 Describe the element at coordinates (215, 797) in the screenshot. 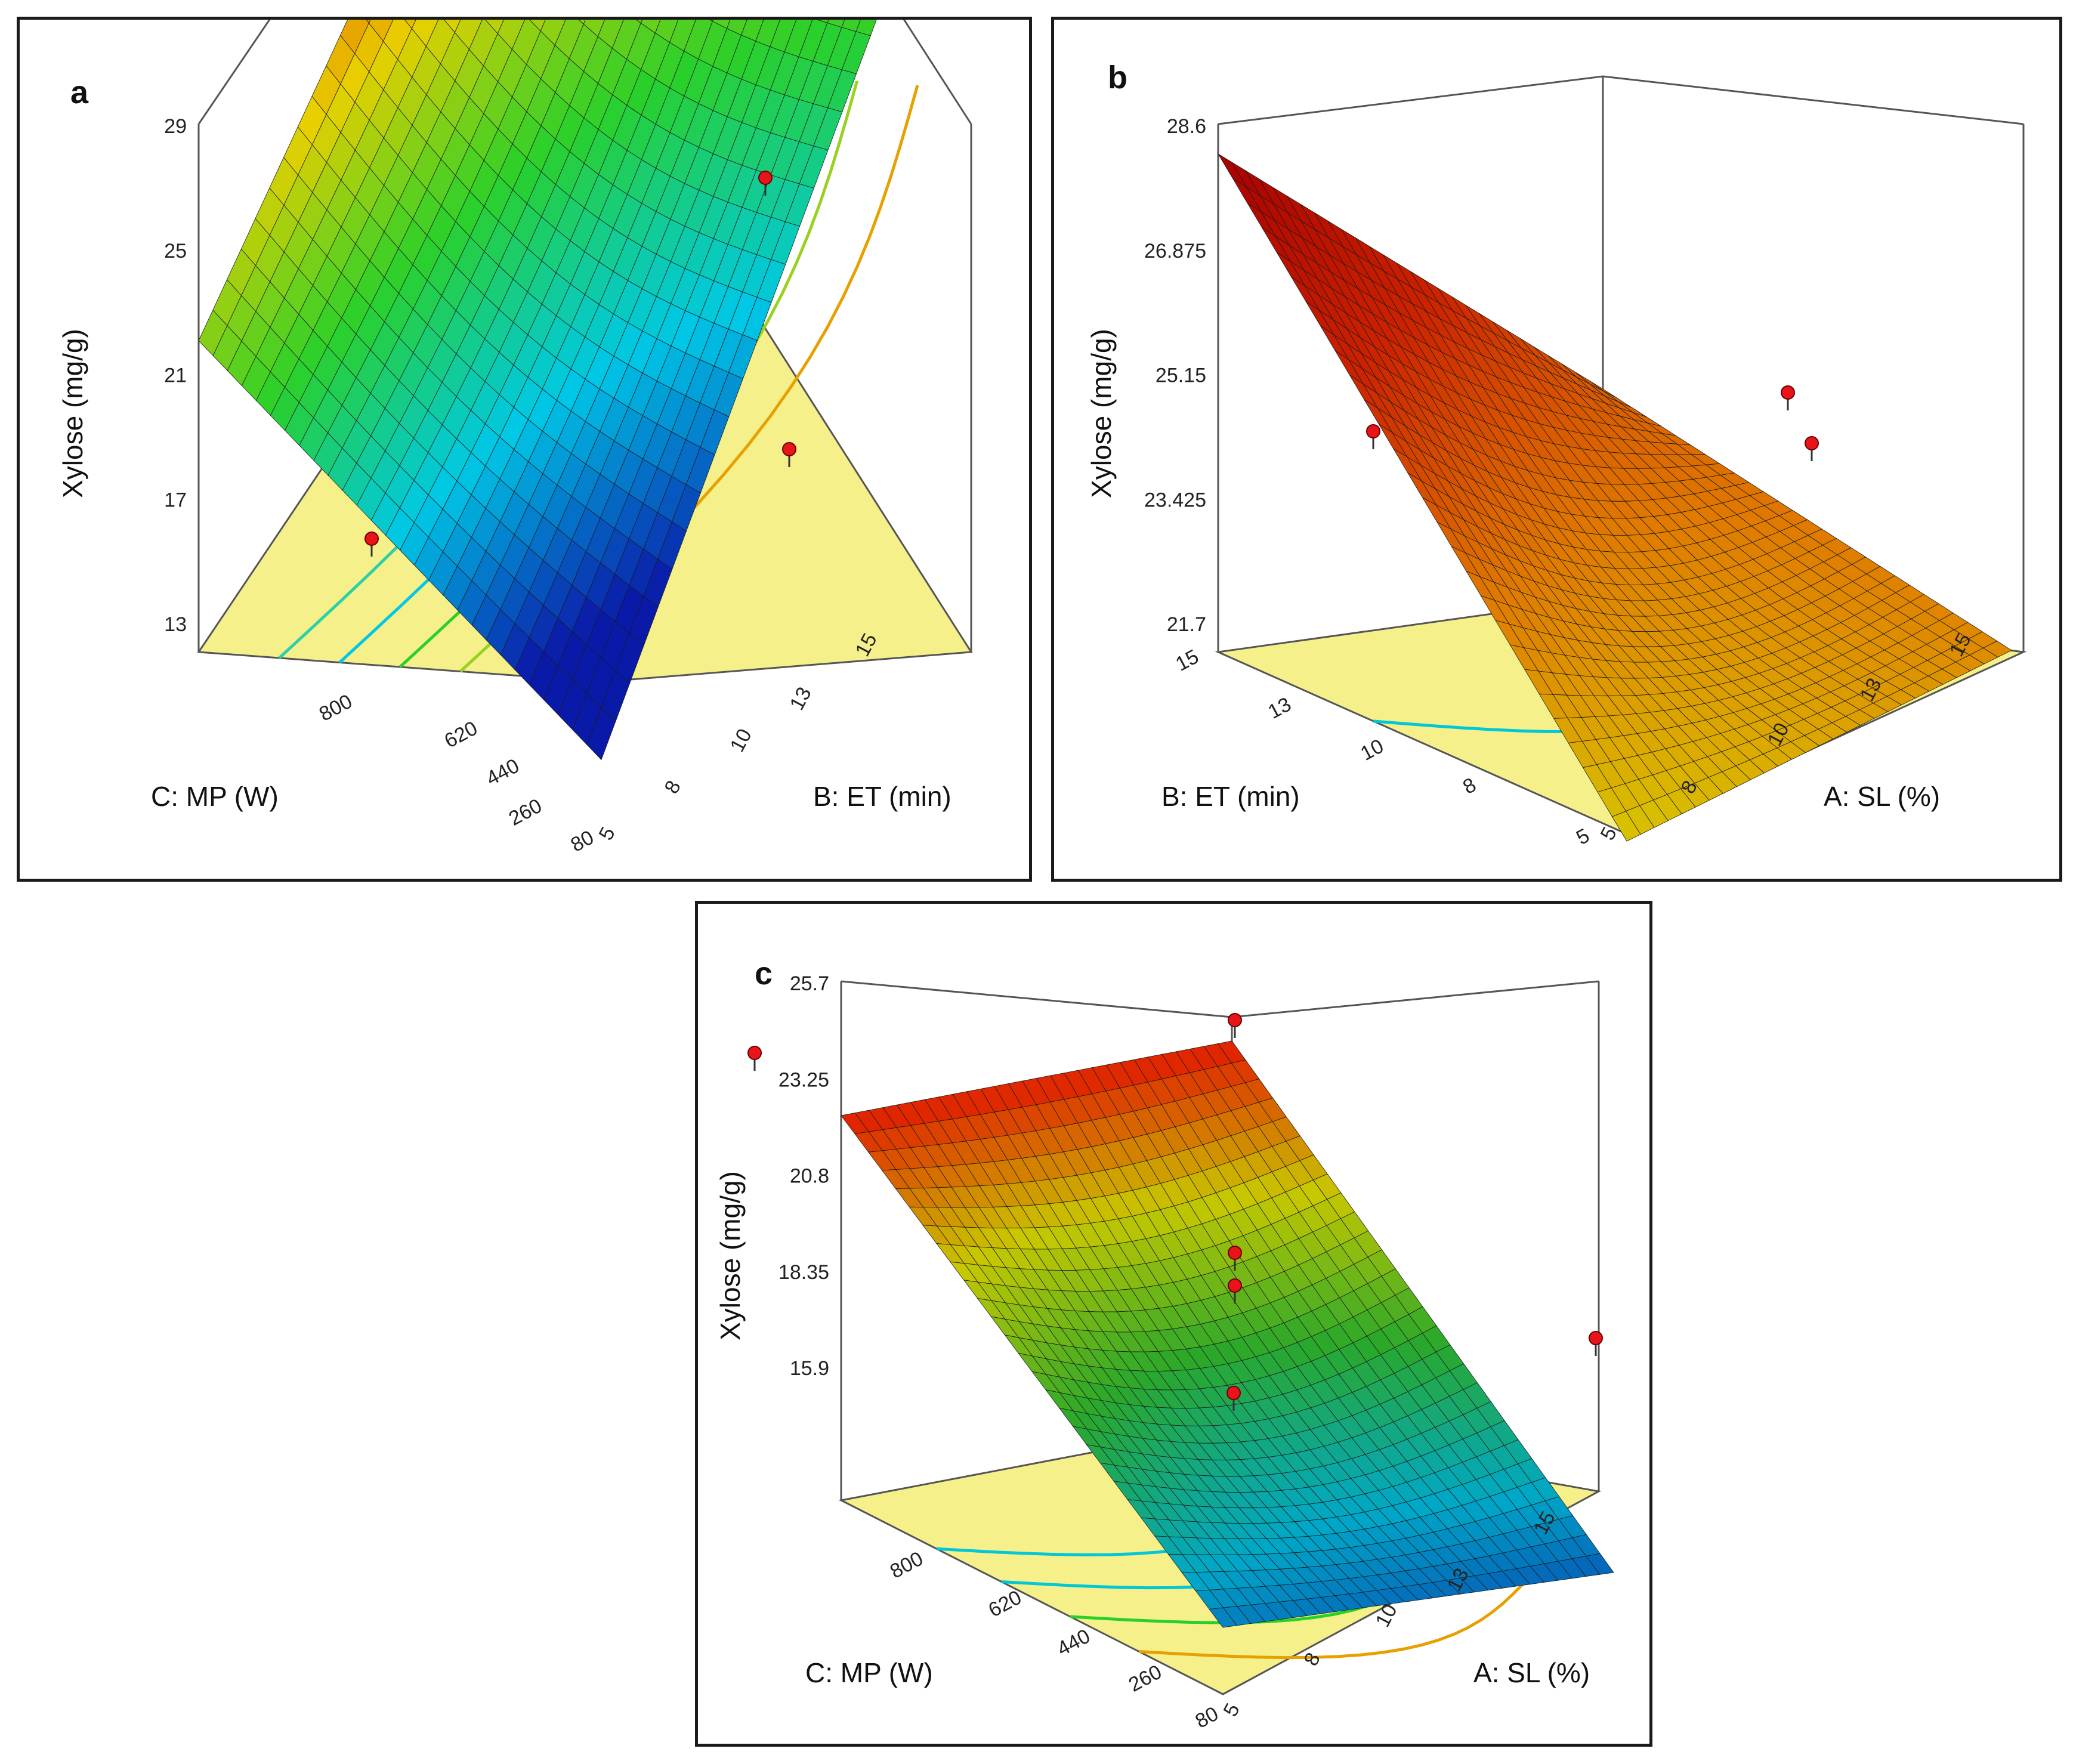

I see `chart-a-y-title: C: MP (W)` at that location.